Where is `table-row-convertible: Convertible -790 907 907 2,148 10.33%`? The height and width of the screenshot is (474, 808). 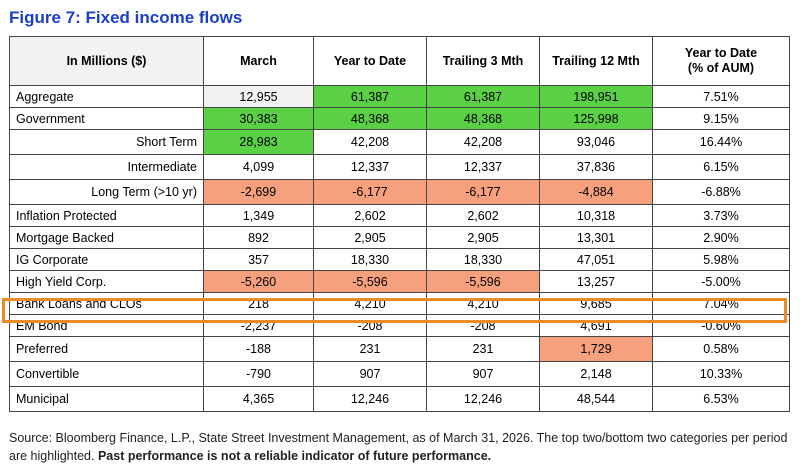
table-row-convertible: Convertible -790 907 907 2,148 10.33% is located at coordinates (399, 374).